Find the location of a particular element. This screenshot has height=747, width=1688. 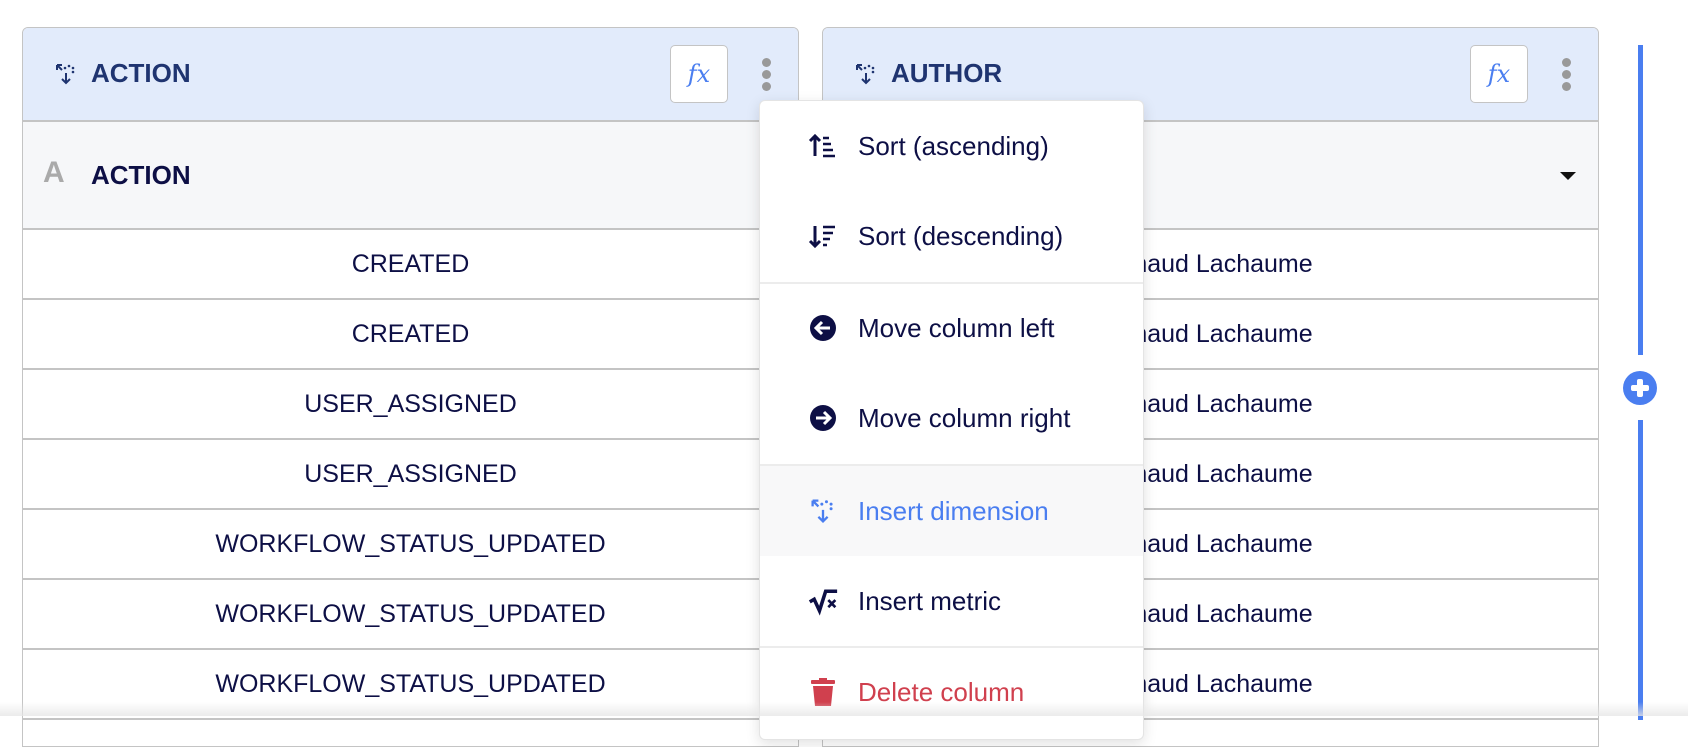

menu-item-label: Insert dimension is located at coordinates (953, 510).